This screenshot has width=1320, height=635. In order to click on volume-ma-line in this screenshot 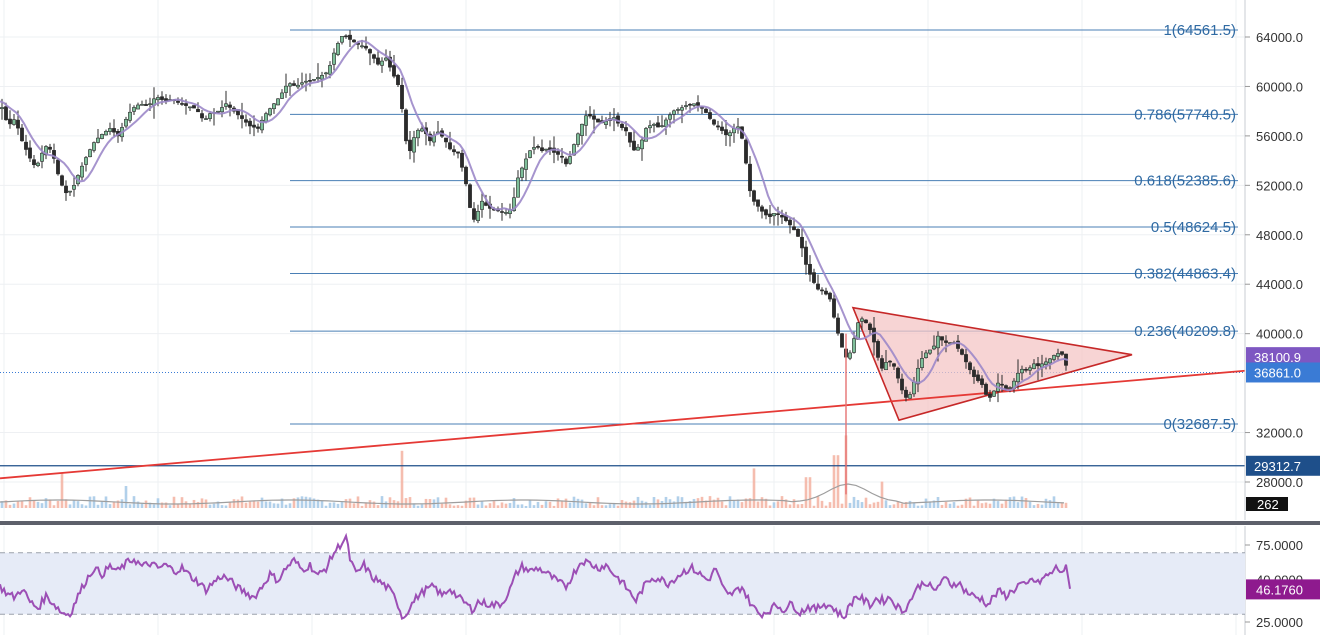, I will do `click(532, 494)`.